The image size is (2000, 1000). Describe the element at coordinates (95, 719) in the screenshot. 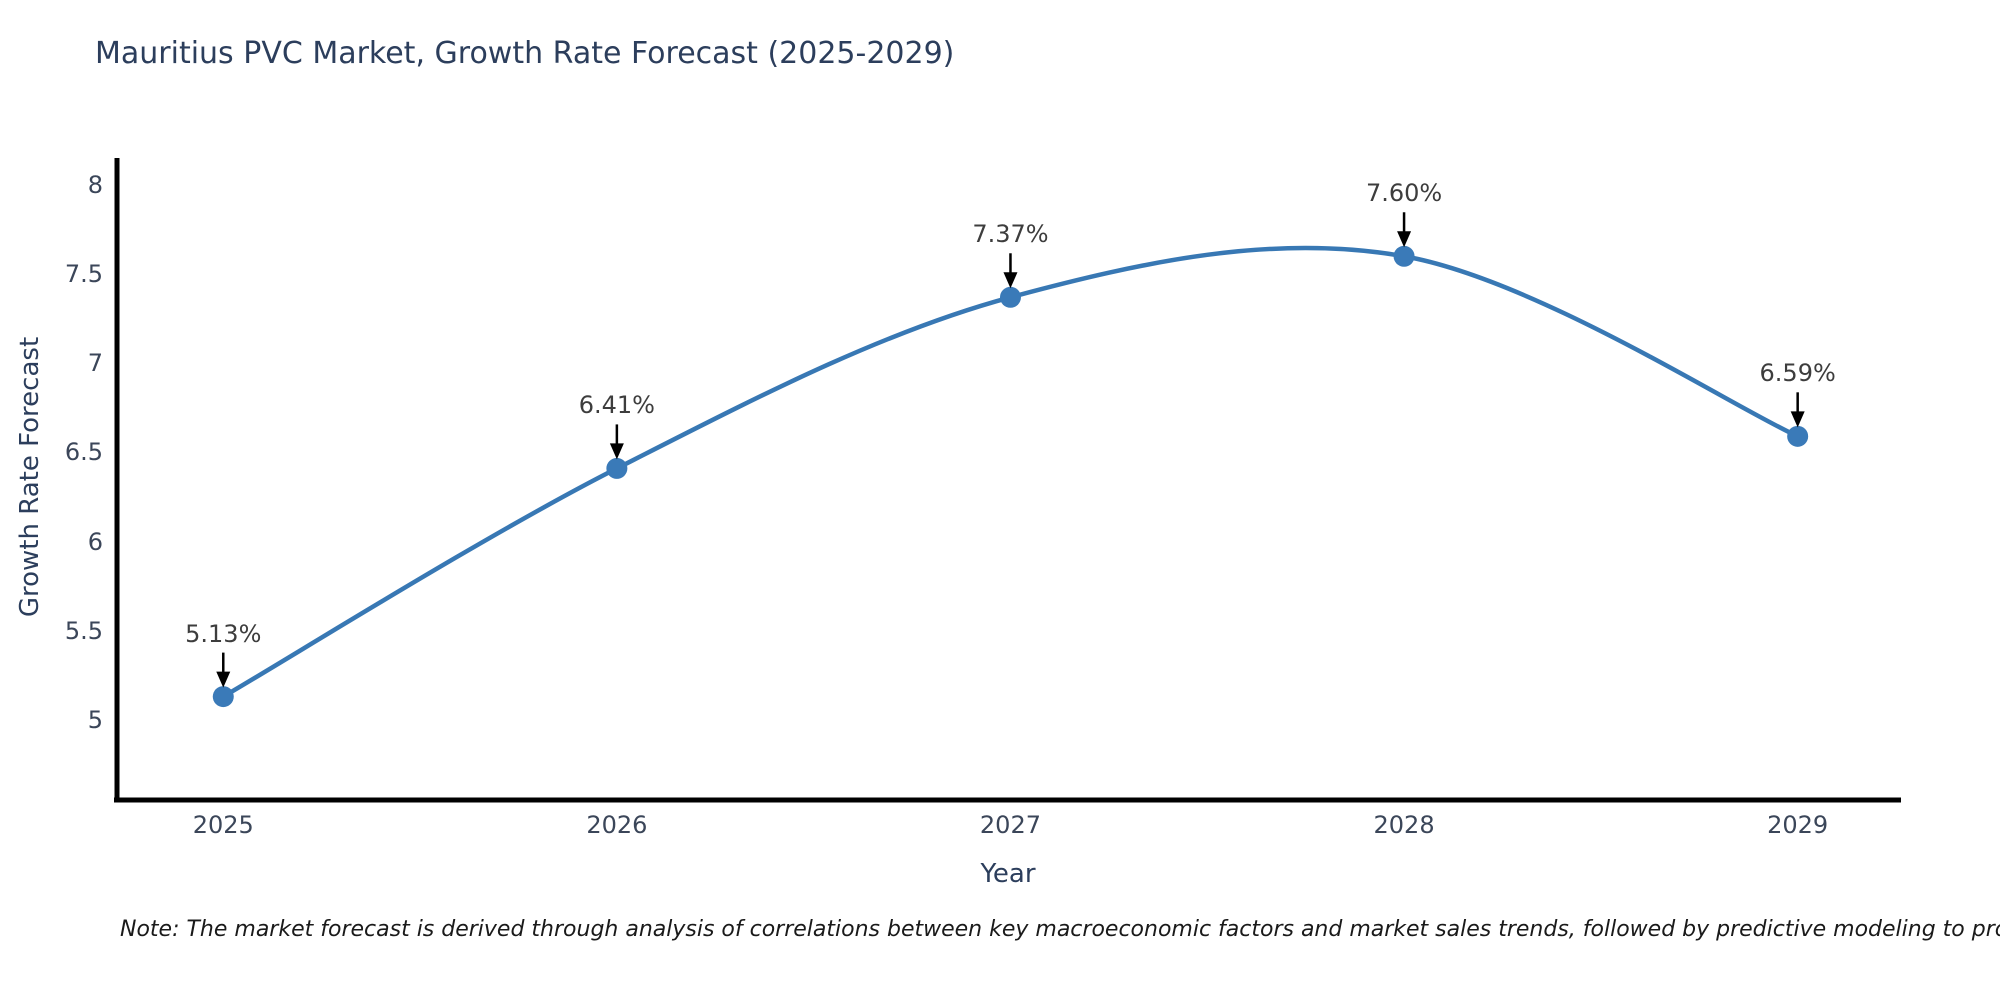

I see `y-tick-label: 5` at that location.